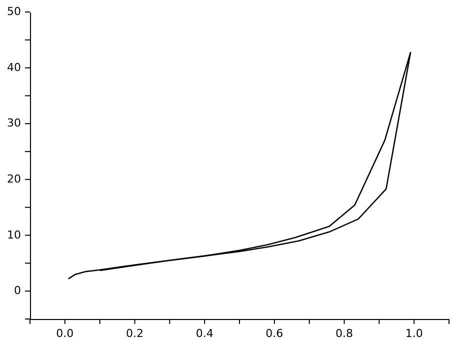 The image size is (457, 347). Describe the element at coordinates (14, 179) in the screenshot. I see `y-tick-label: 20` at that location.